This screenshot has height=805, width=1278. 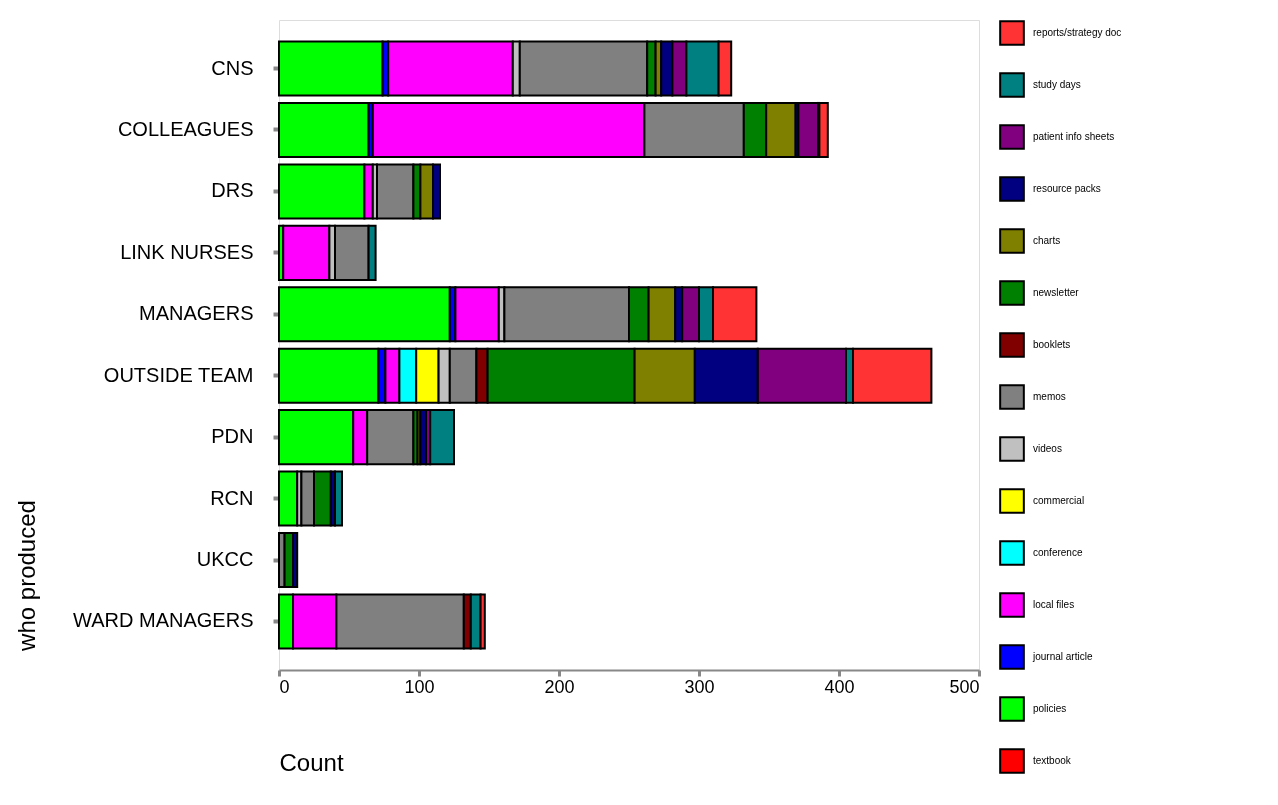 I want to click on y-tick-label: WARD MANAGERS, so click(x=163, y=620).